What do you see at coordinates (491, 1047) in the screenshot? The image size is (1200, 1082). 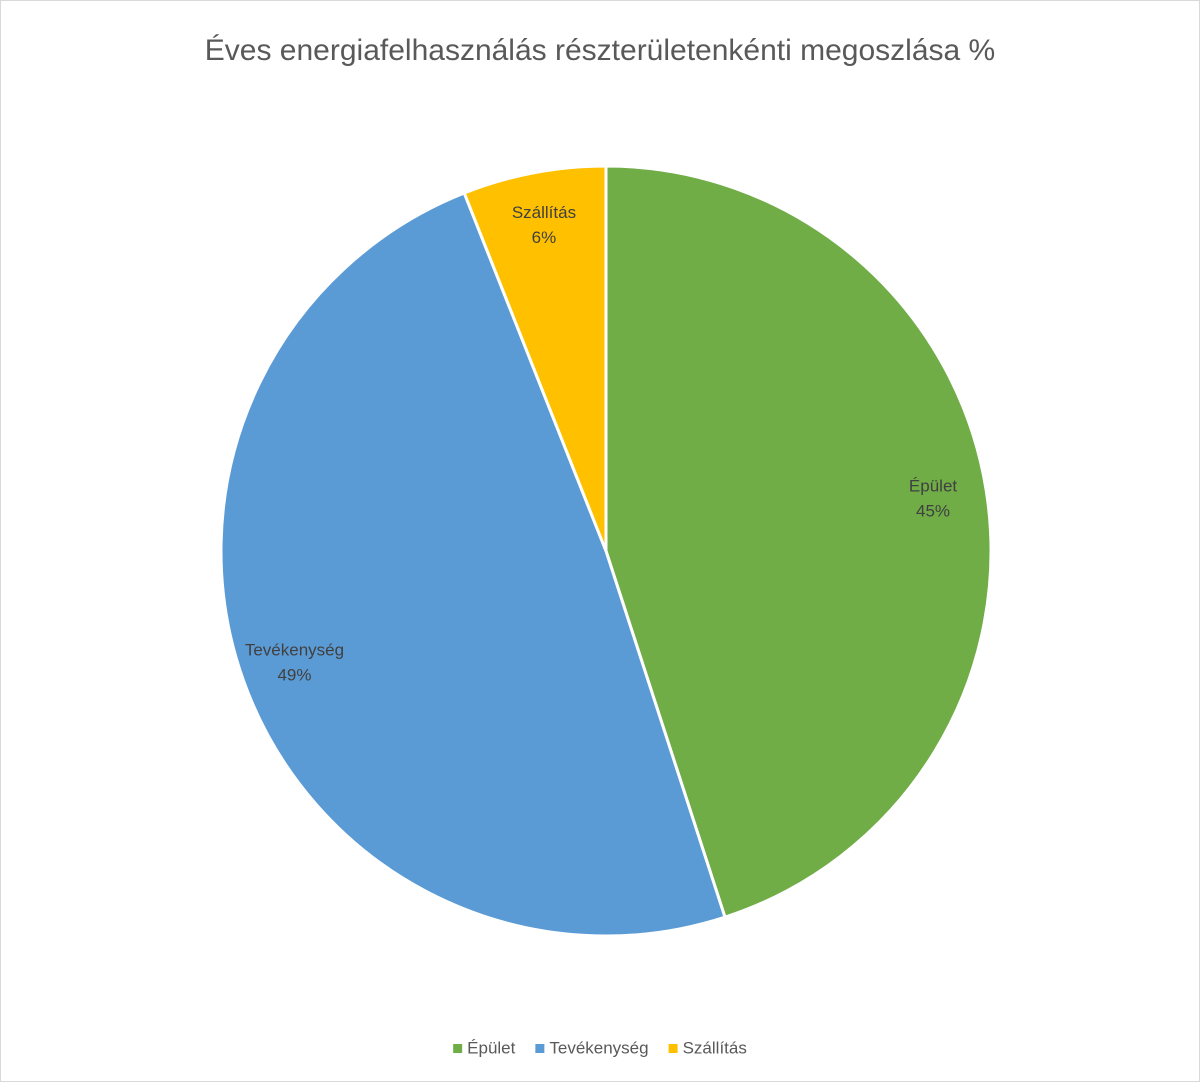 I see `legend-label: Épület` at bounding box center [491, 1047].